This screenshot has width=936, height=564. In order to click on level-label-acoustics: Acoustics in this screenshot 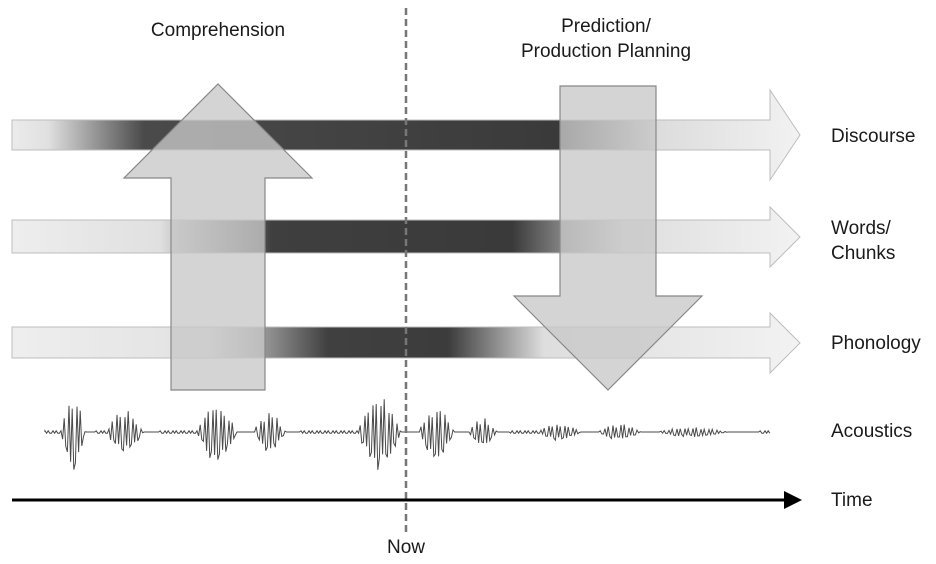, I will do `click(872, 431)`.